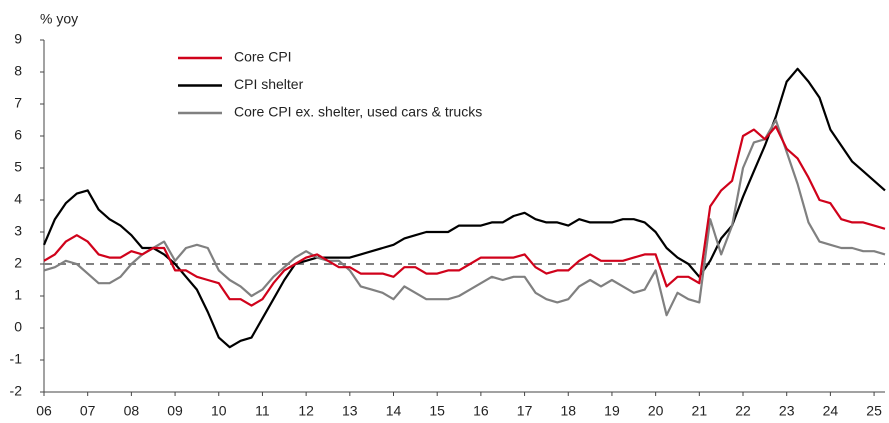 The width and height of the screenshot is (889, 423). I want to click on y-tick-label: 5, so click(18, 167).